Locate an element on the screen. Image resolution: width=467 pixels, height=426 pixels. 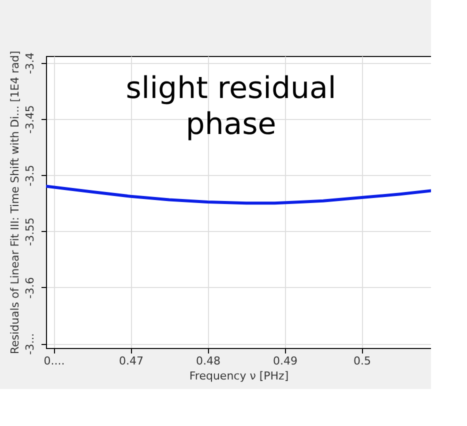
y-tick-label: -3.45 is located at coordinates (30, 119).